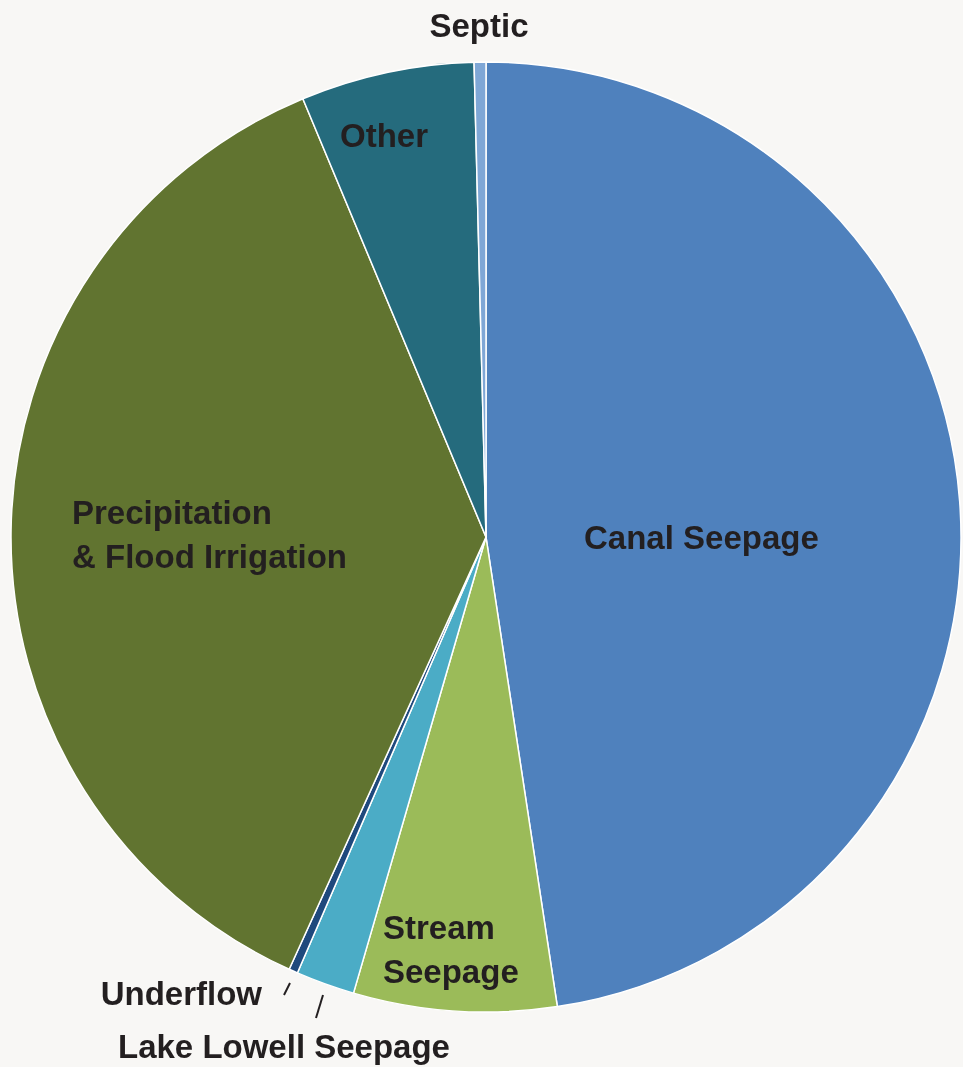  Describe the element at coordinates (451, 949) in the screenshot. I see `slice-label: Stream Seepage` at that location.